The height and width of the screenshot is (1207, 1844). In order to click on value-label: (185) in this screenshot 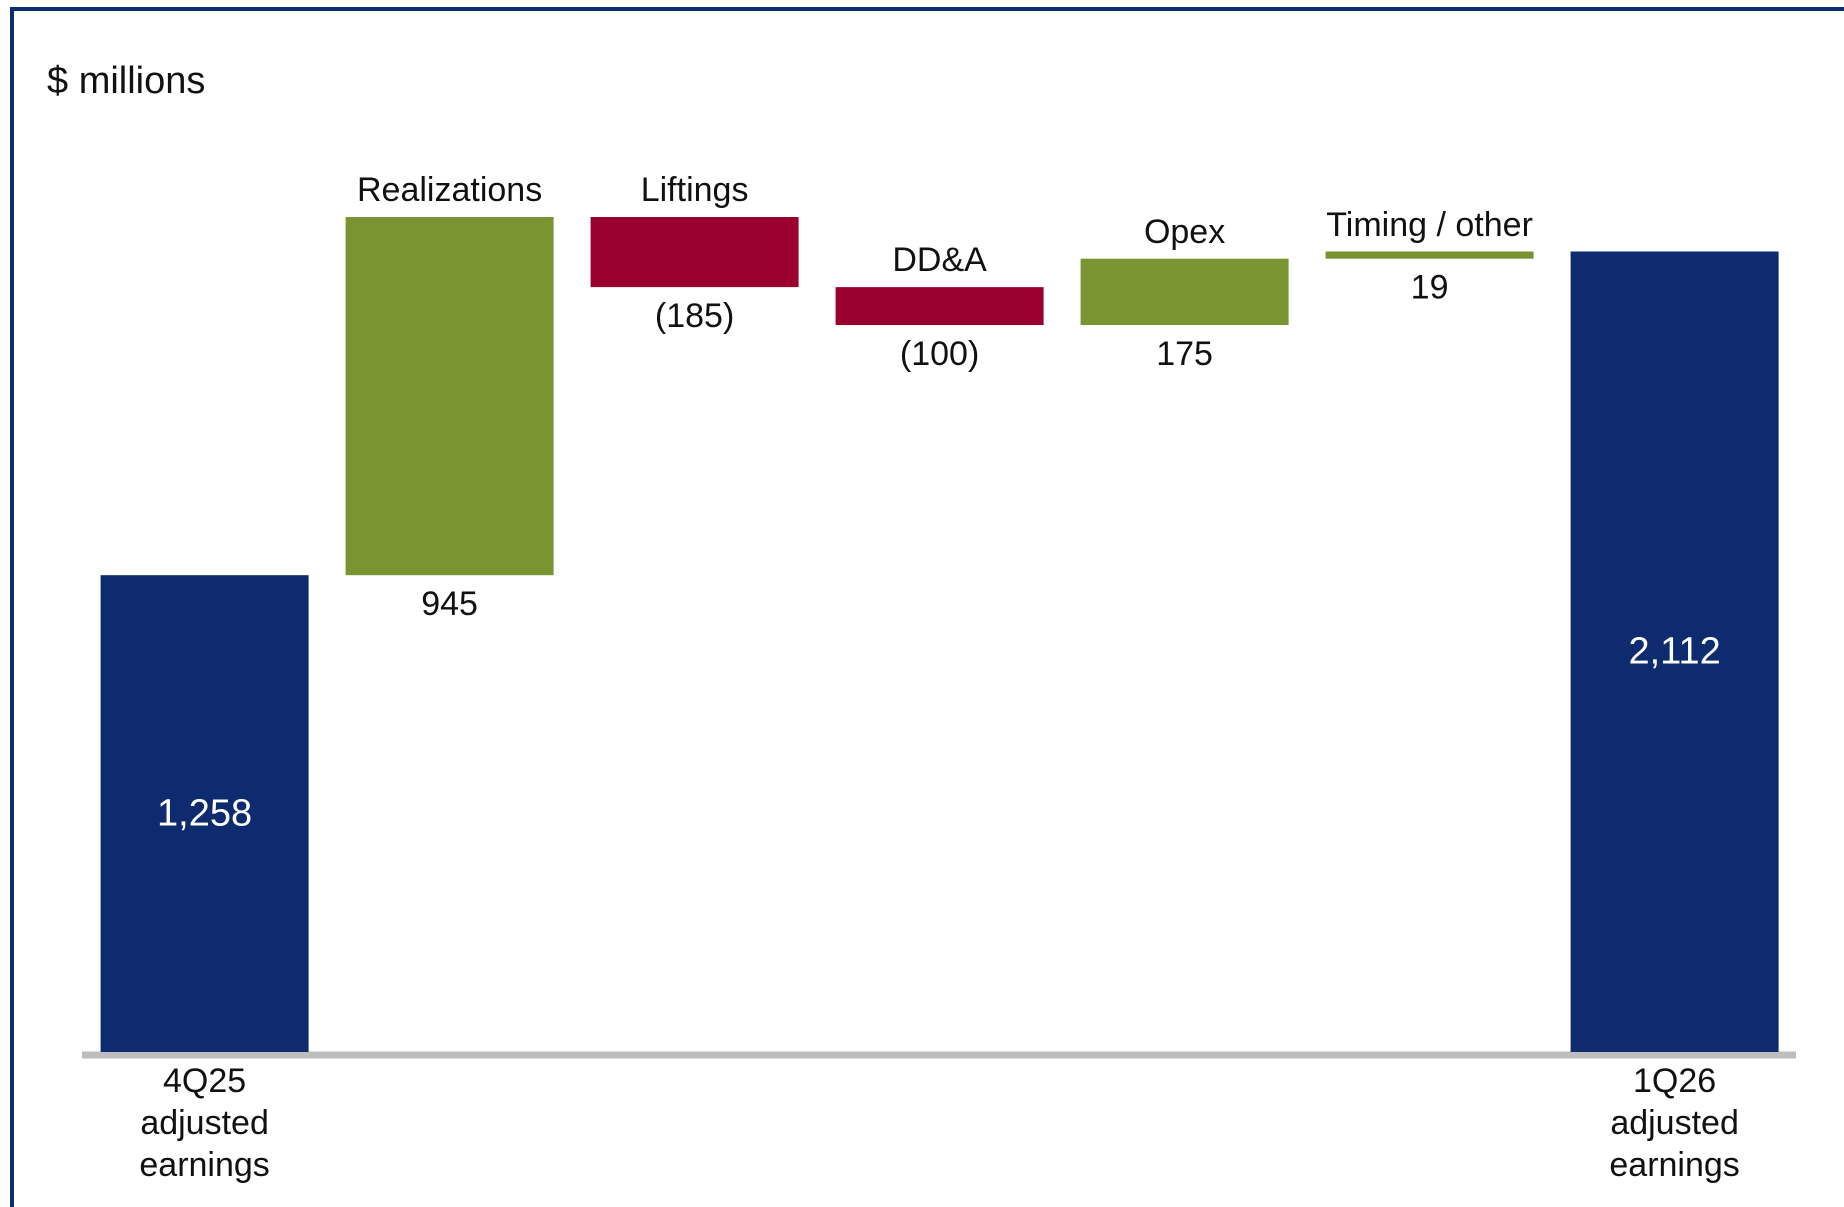, I will do `click(694, 316)`.